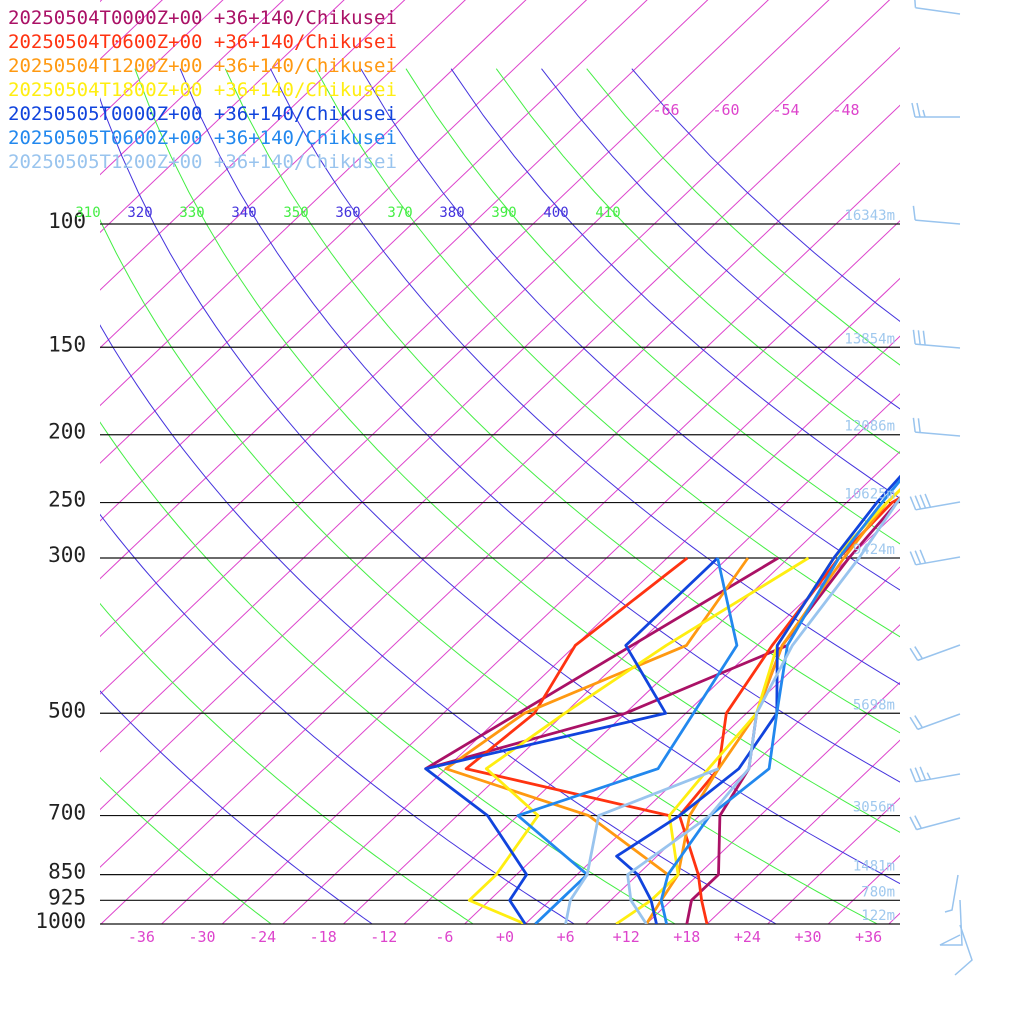 The image size is (1024, 1024). What do you see at coordinates (262, 937) in the screenshot?
I see `temperature-tick-label: -24` at bounding box center [262, 937].